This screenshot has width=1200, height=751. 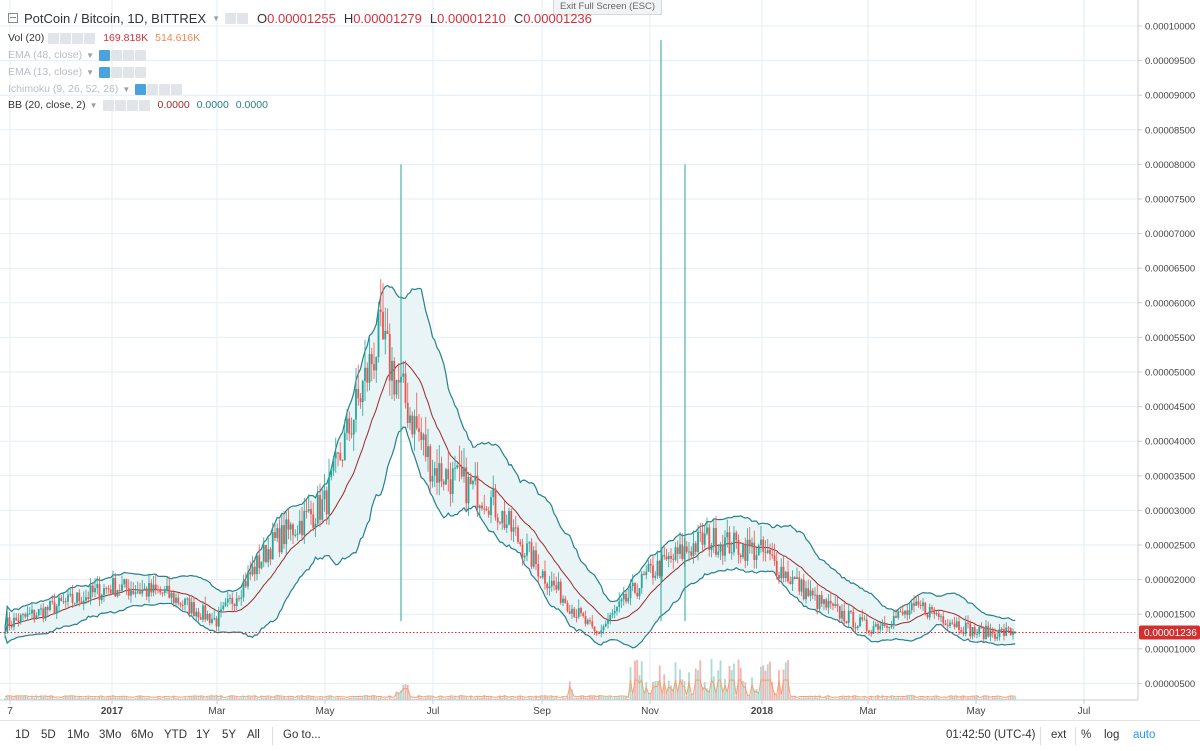 I want to click on range-ytd-button: YTD, so click(x=175, y=735).